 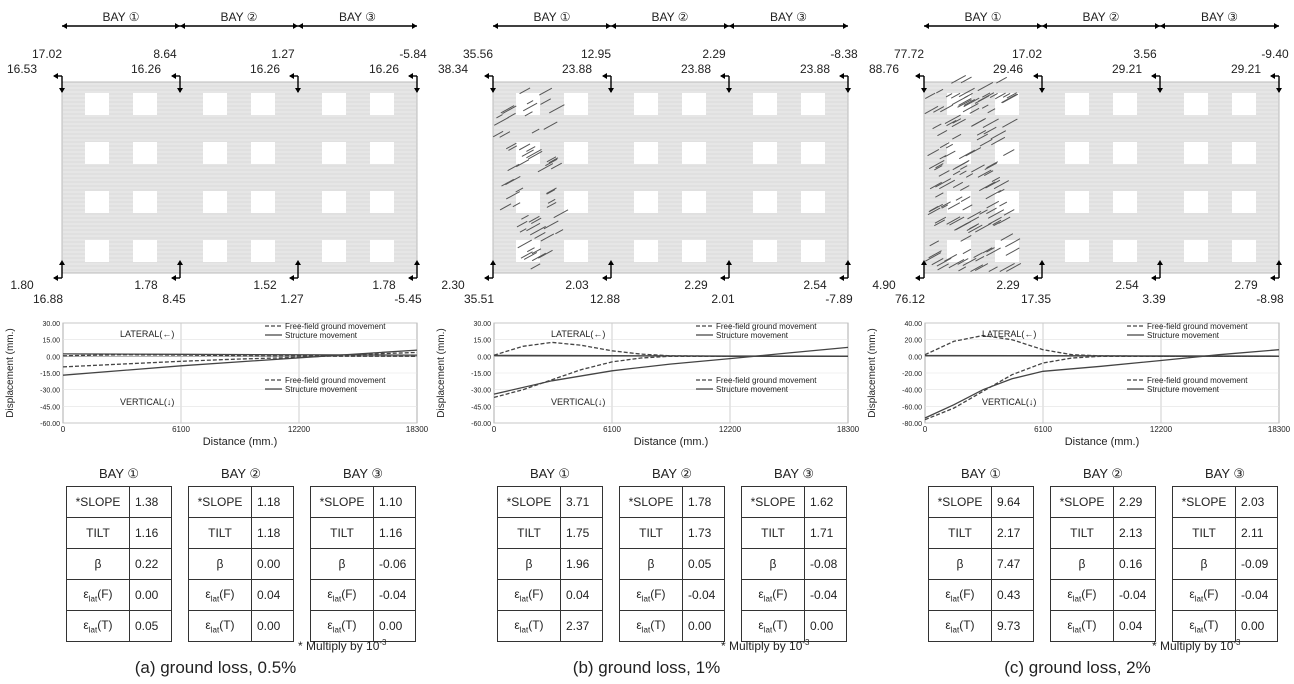 What do you see at coordinates (912, 407) in the screenshot?
I see `y-tick-label: -60.00` at bounding box center [912, 407].